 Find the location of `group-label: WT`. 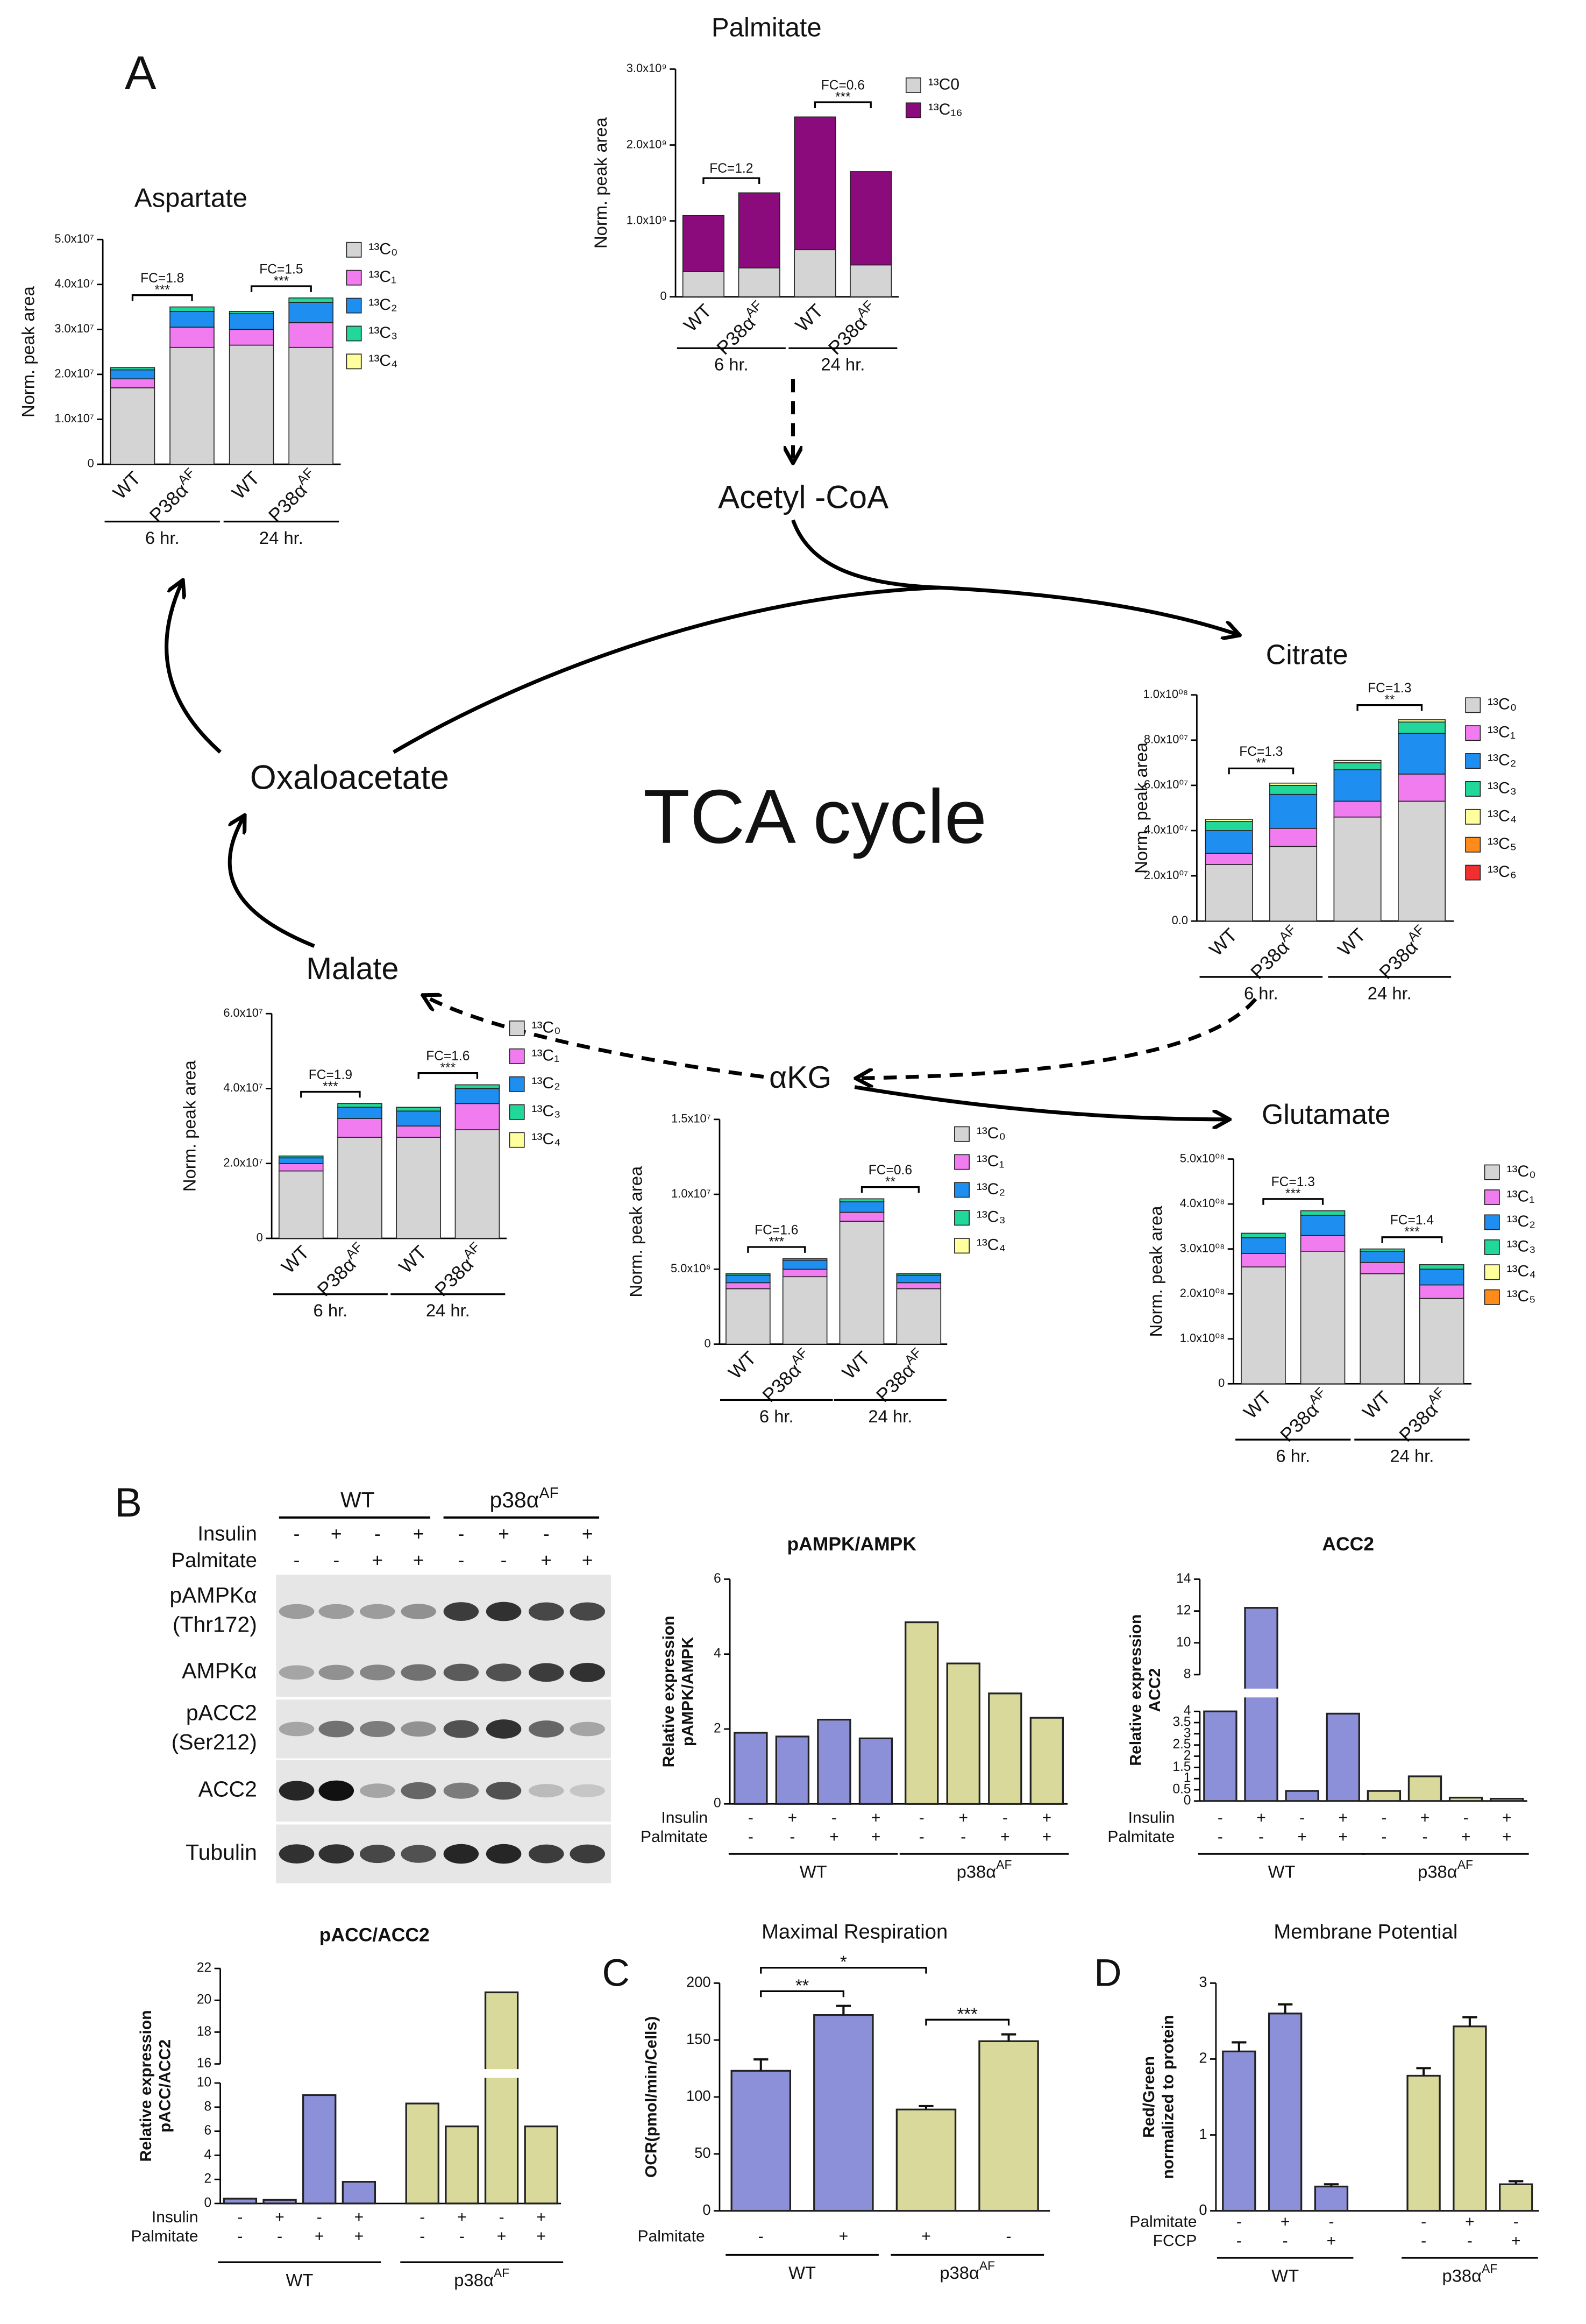

group-label: WT is located at coordinates (813, 1871).